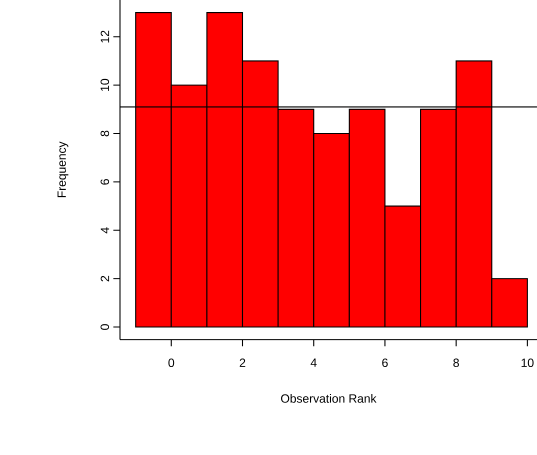 Image resolution: width=537 pixels, height=455 pixels. I want to click on x-tick-label: 2, so click(243, 362).